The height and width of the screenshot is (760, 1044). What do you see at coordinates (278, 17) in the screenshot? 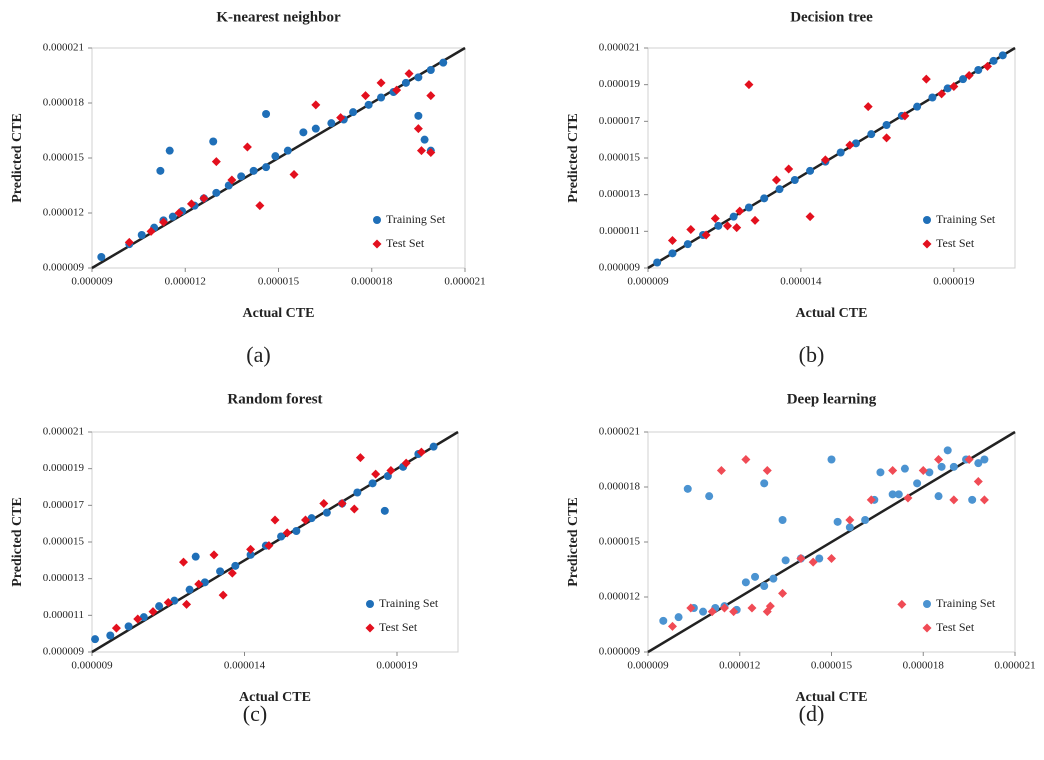
I see `chart-title: K-nearest neighbor` at bounding box center [278, 17].